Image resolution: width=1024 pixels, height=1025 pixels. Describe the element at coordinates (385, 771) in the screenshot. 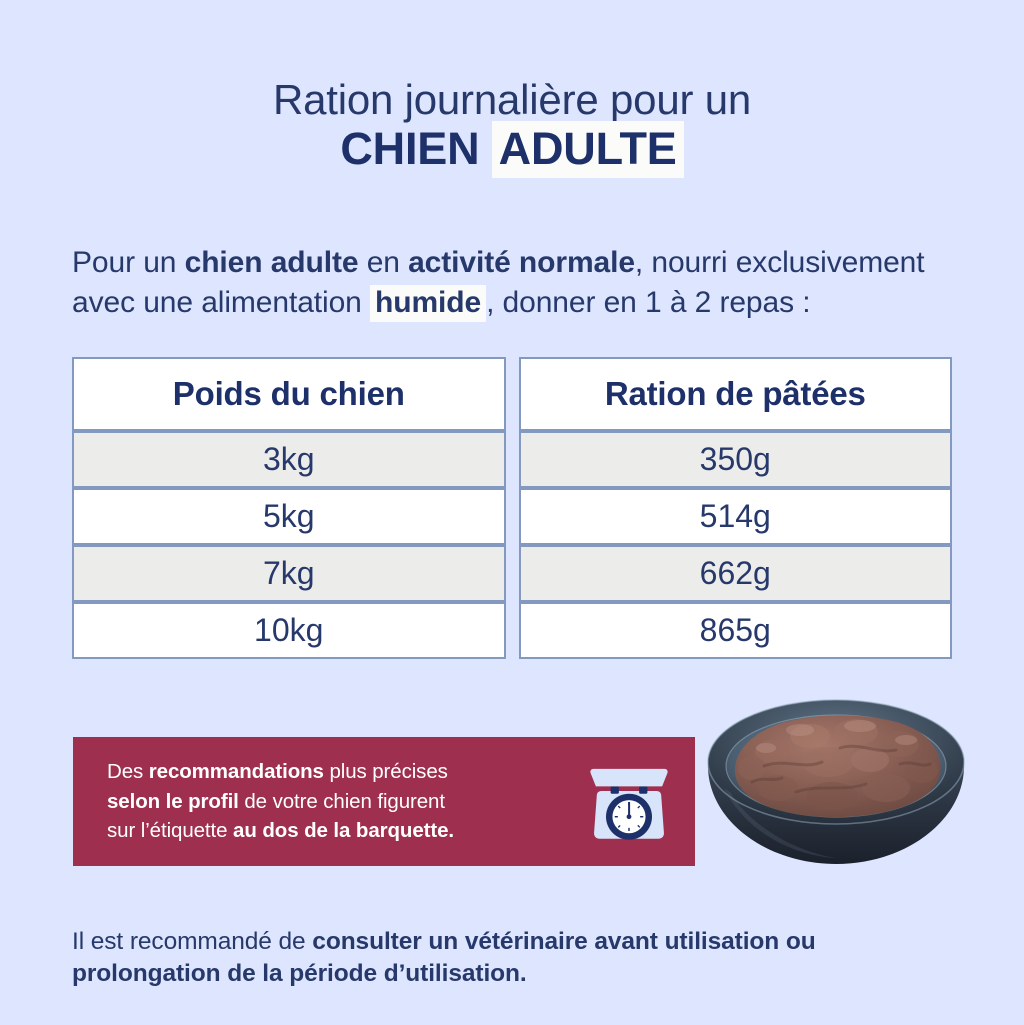

I see `banner-seg-2: plus précises` at that location.